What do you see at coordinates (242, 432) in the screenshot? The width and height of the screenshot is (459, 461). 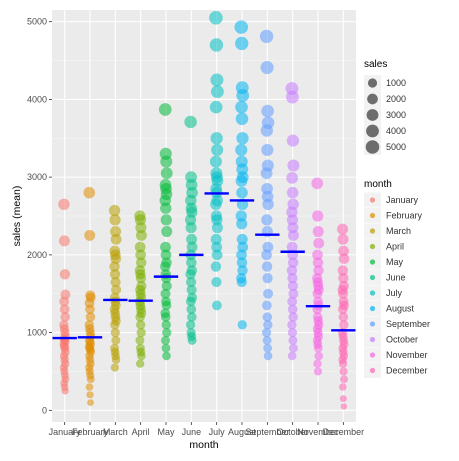 I see `x-tick-label: August` at bounding box center [242, 432].